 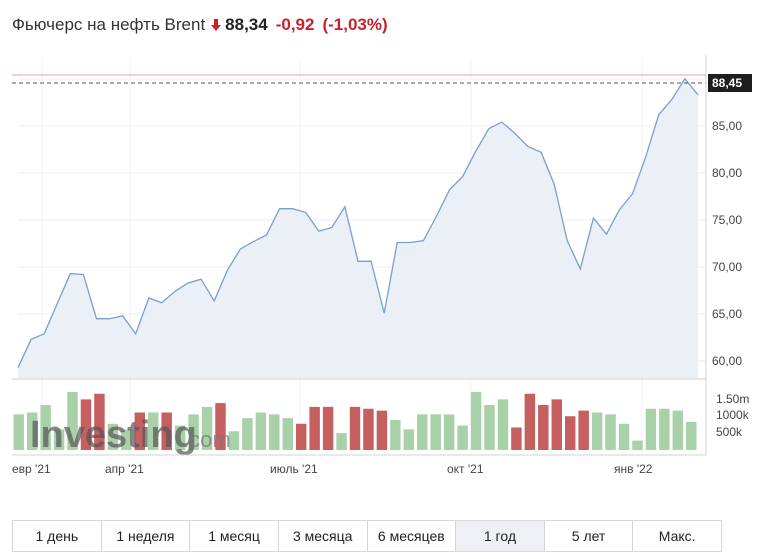 What do you see at coordinates (246, 24) in the screenshot?
I see `last-price: 88,34` at bounding box center [246, 24].